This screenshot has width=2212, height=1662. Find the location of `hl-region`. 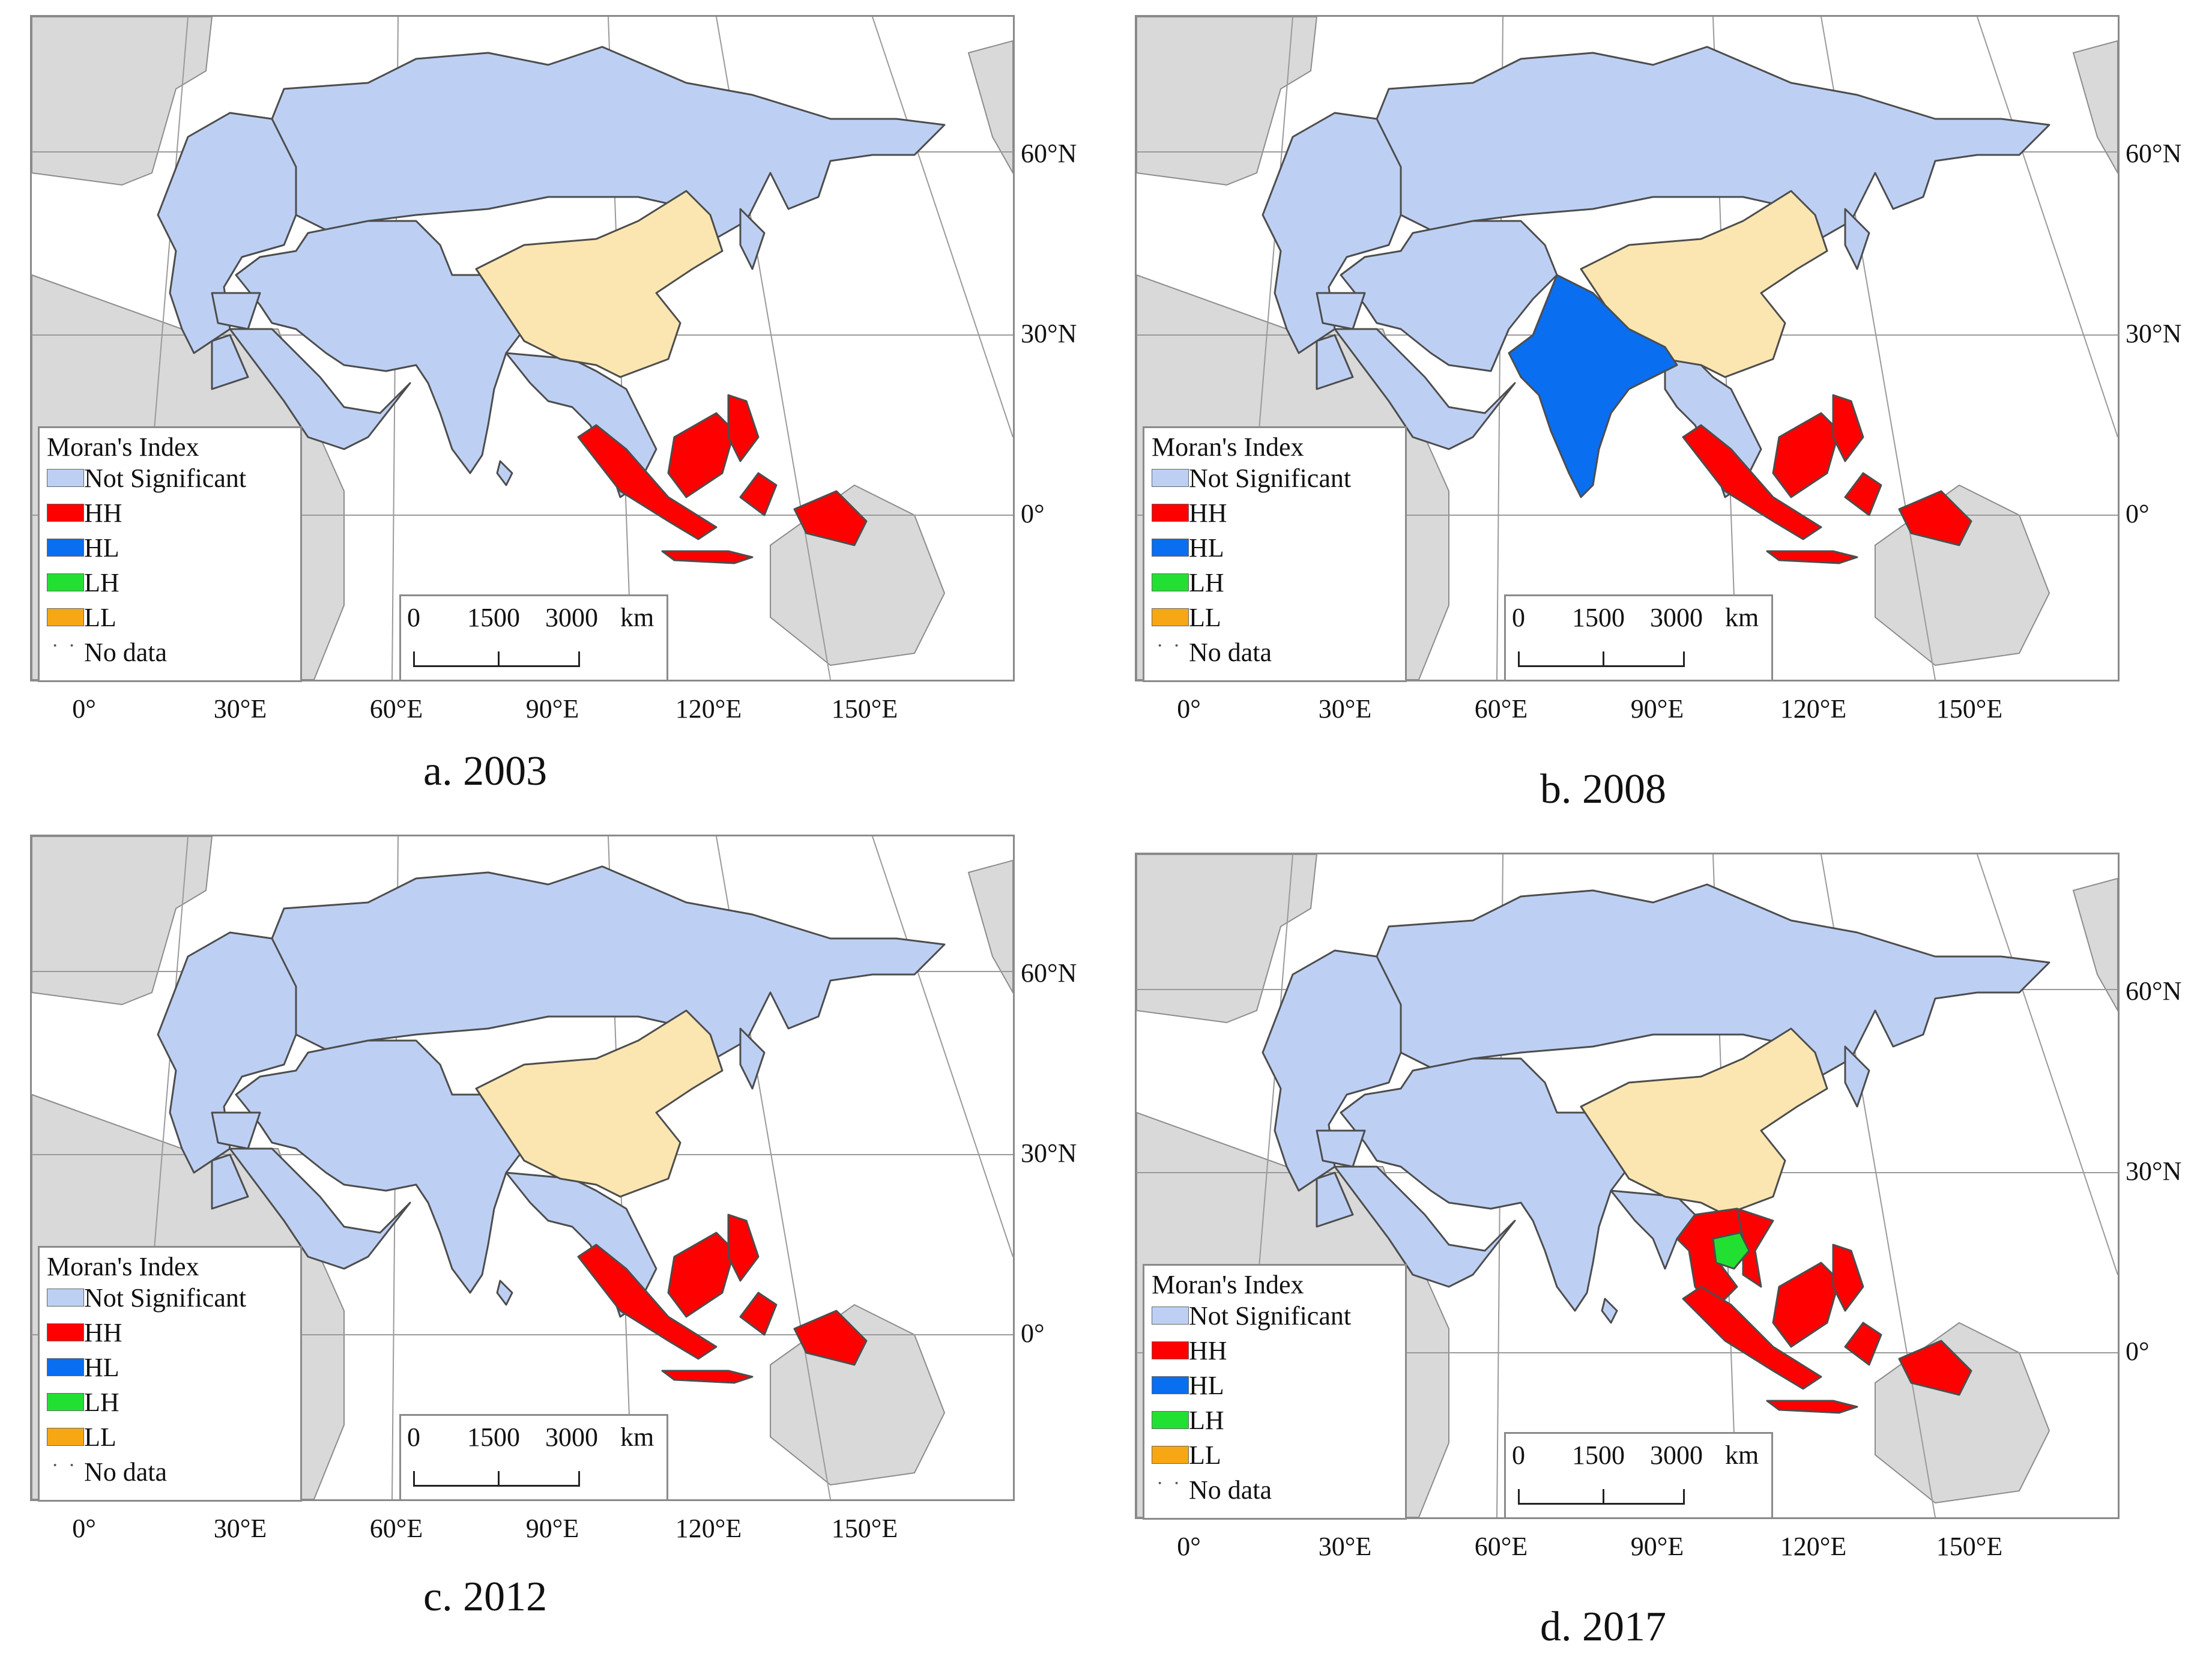

hl-region is located at coordinates (1593, 386).